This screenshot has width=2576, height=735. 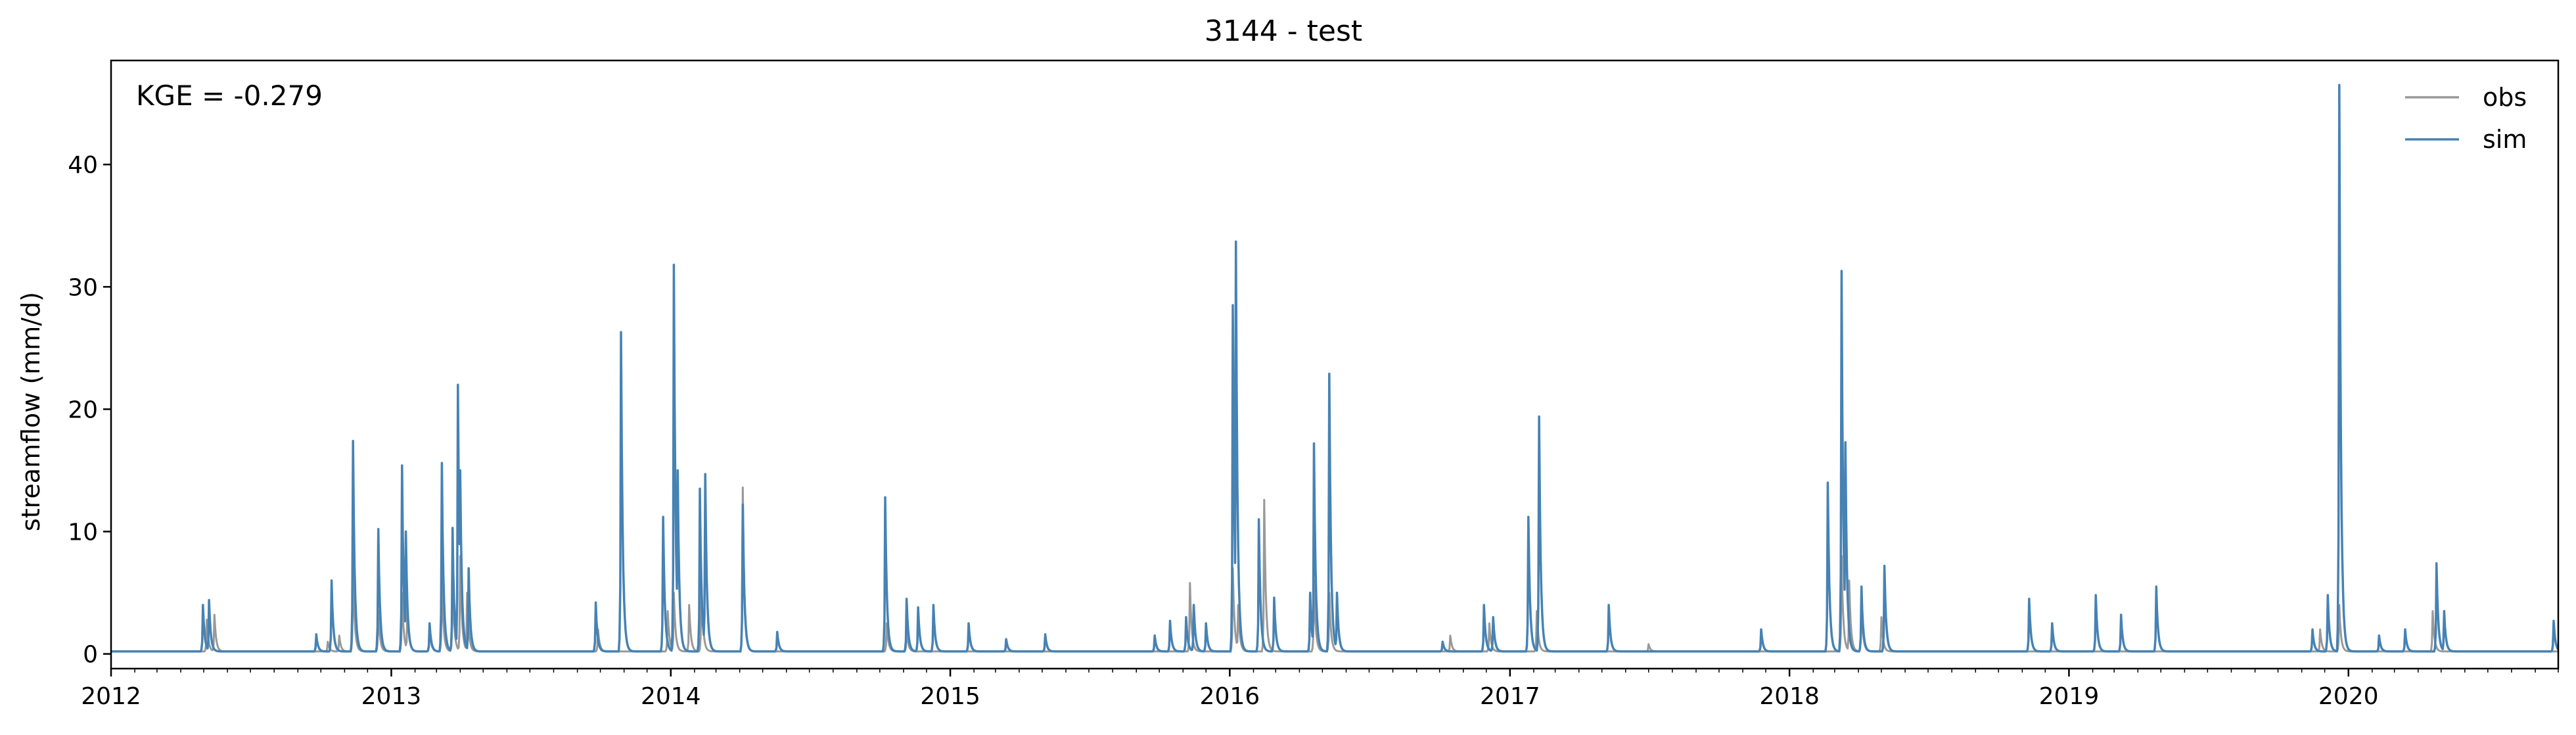 What do you see at coordinates (91, 655) in the screenshot?
I see `y-tick-label: 0` at bounding box center [91, 655].